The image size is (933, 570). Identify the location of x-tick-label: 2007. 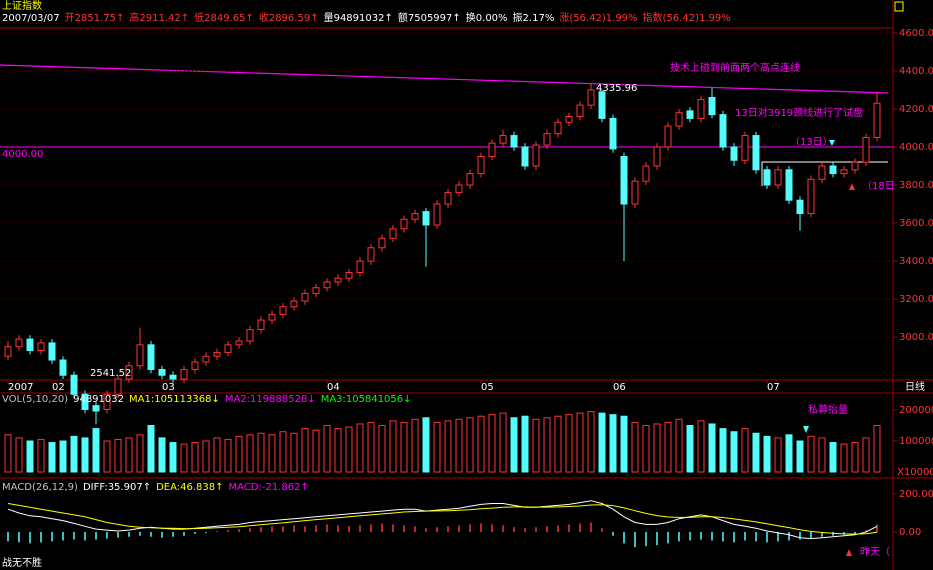
(20, 387).